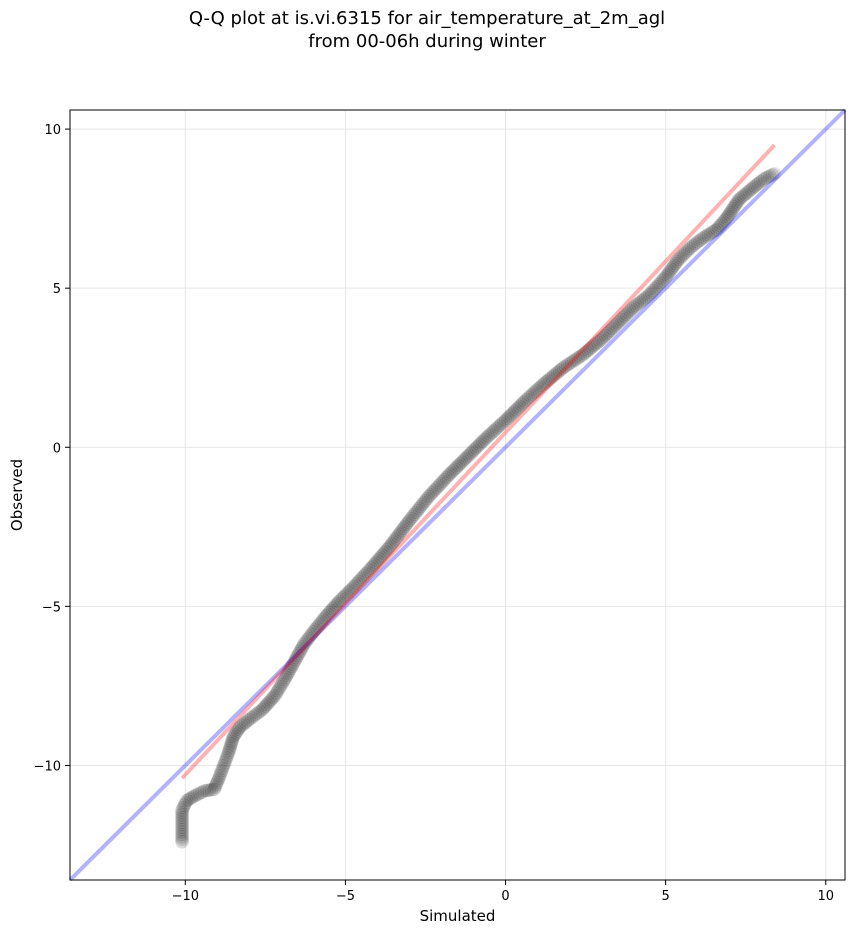 The image size is (854, 934). I want to click on x-tick-label-4: 10, so click(826, 896).